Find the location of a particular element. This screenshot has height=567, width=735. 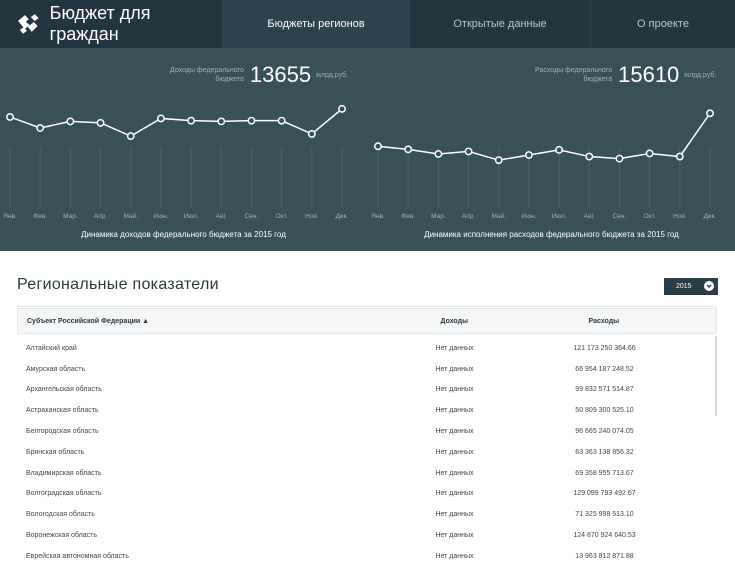

column-header-subject: Субъект Российской Федерации ▲ is located at coordinates (88, 321).